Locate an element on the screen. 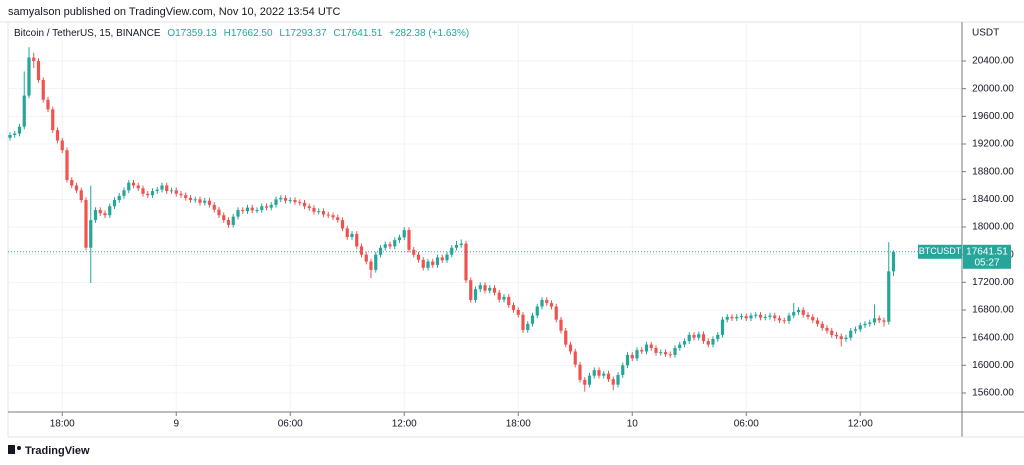 The image size is (1024, 465). y-tick-label: 18400.00 is located at coordinates (993, 199).